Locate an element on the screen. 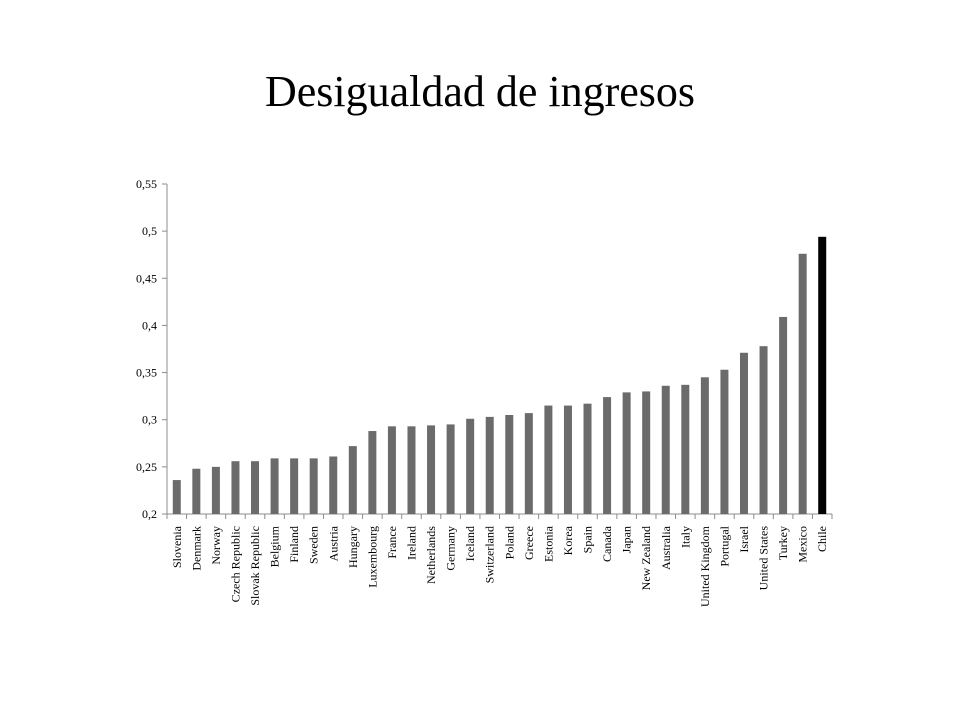  category-label: Korea is located at coordinates (568, 540).